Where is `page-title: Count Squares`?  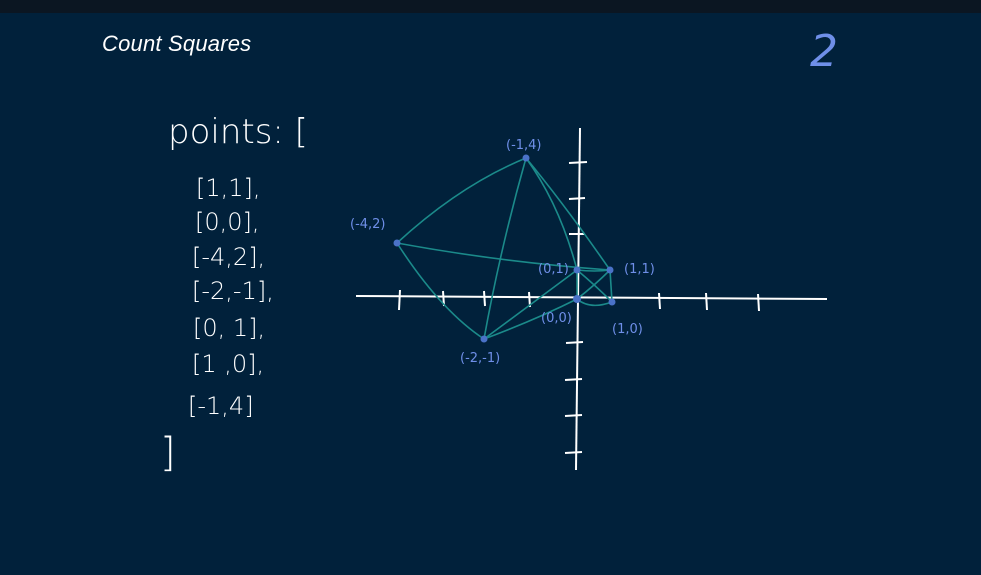 page-title: Count Squares is located at coordinates (177, 43).